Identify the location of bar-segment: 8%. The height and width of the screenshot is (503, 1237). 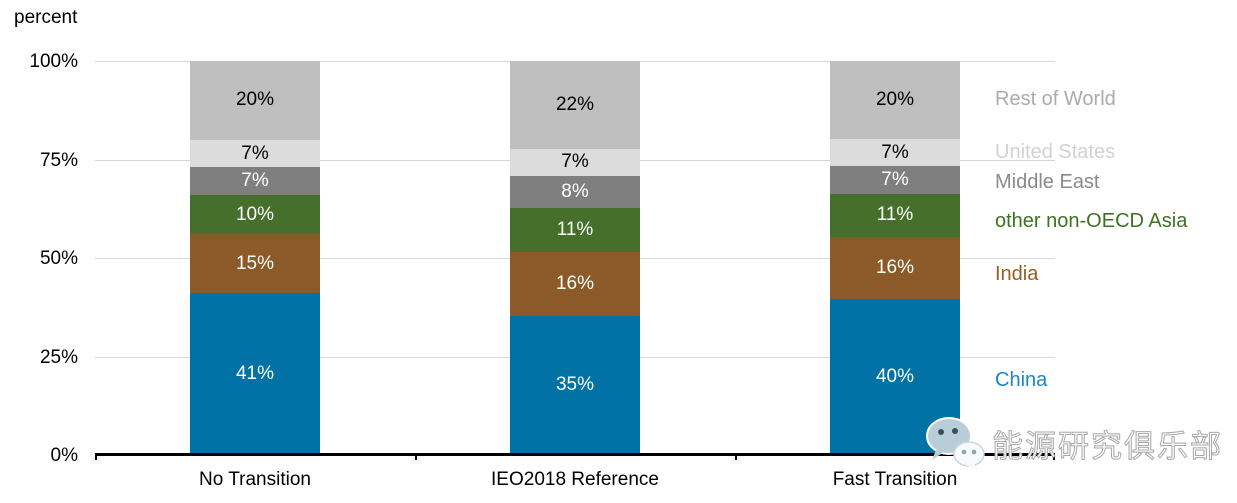
(575, 192).